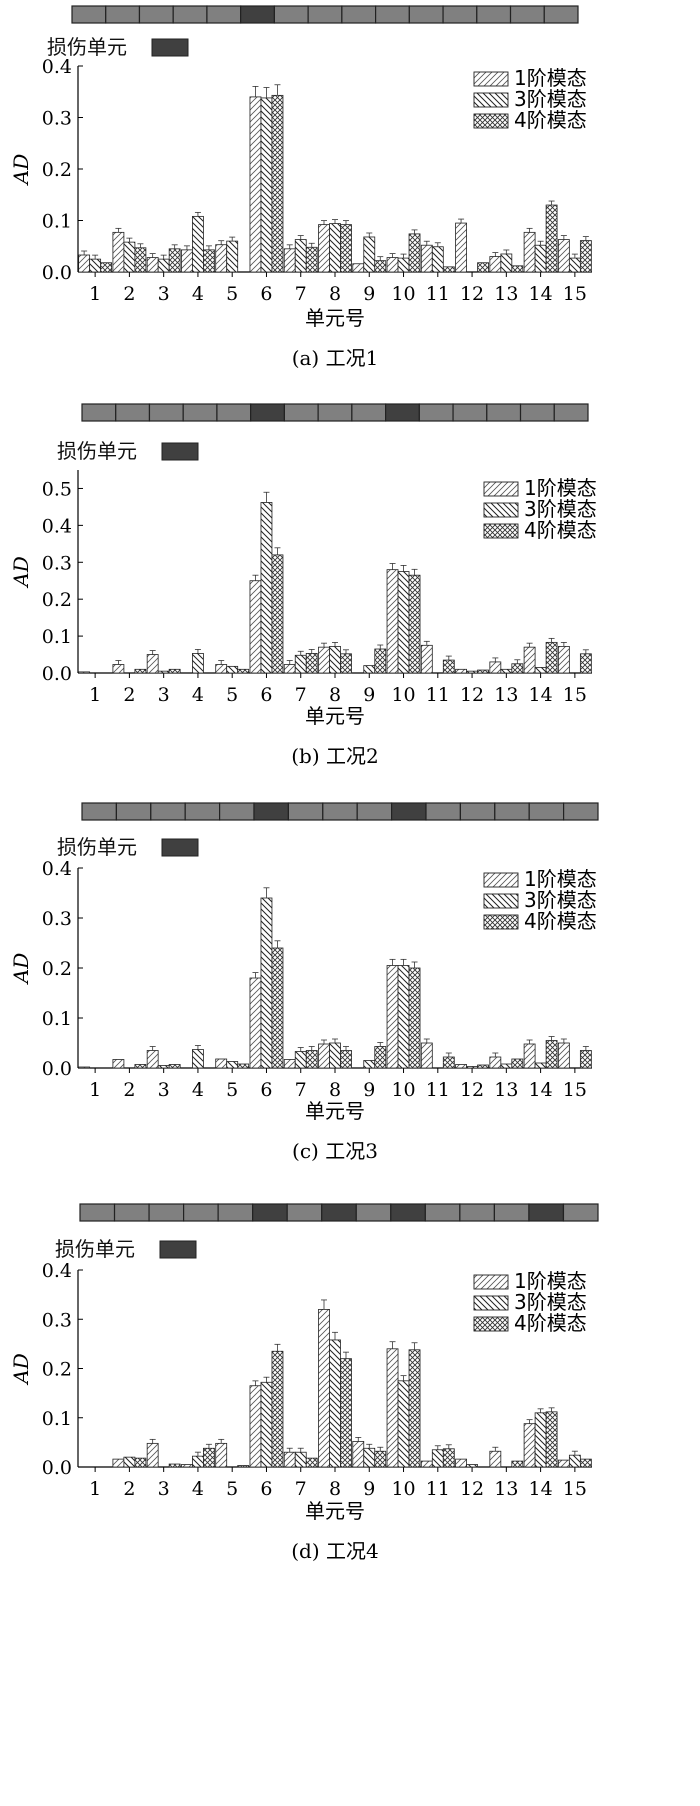  Describe the element at coordinates (541, 1489) in the screenshot. I see `x-tick-label: 14` at that location.